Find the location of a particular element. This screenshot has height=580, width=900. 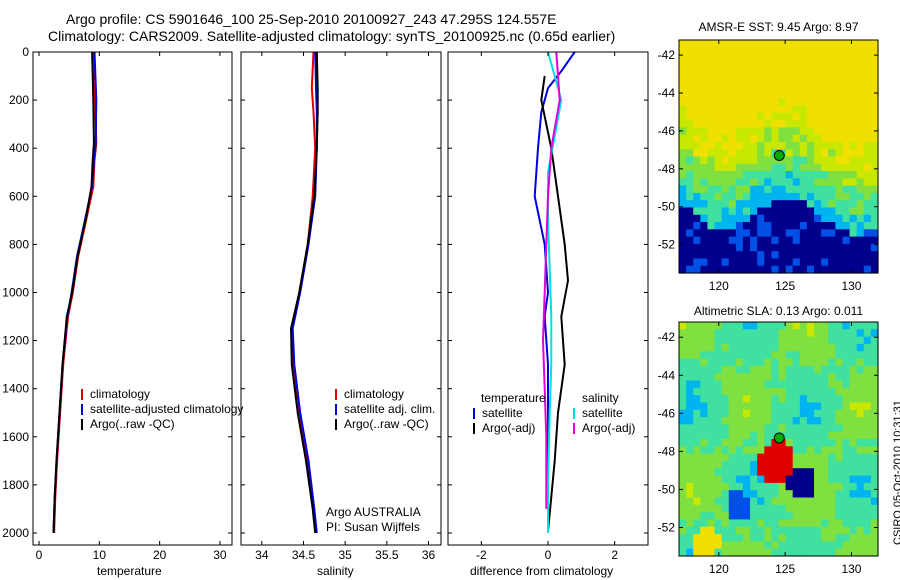

x-tick-label: 35.5 is located at coordinates (387, 555).